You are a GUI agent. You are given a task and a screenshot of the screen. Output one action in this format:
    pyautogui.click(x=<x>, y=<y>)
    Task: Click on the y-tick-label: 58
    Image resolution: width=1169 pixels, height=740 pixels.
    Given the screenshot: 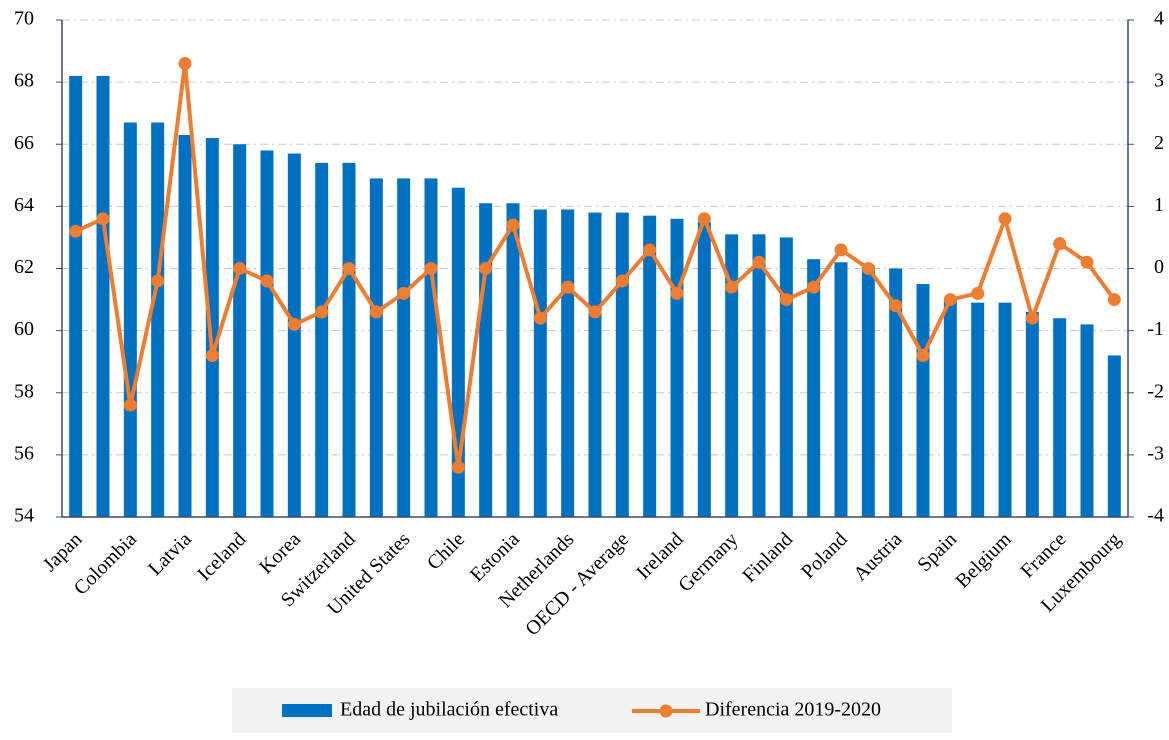 What is the action you would take?
    pyautogui.click(x=24, y=391)
    